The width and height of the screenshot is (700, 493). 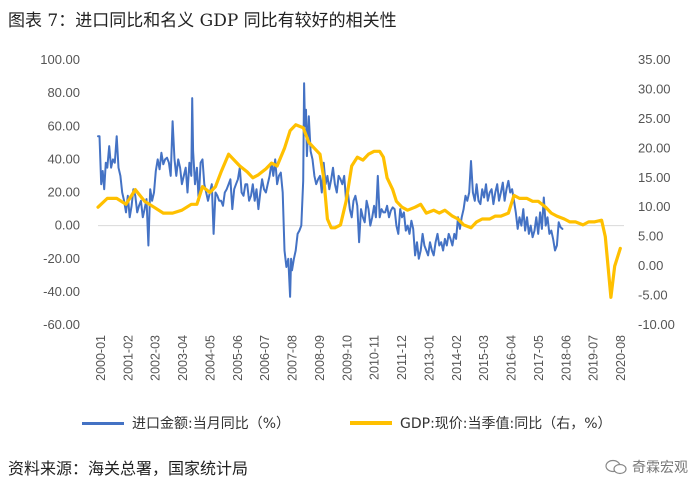 I want to click on legend-item-imports: 进口金额:当月同比（%）, so click(x=186, y=423).